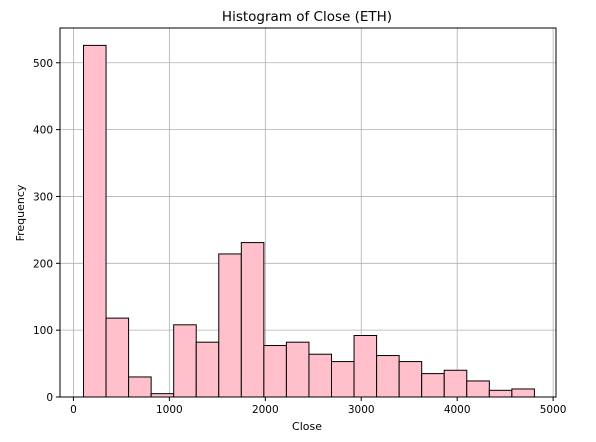 The image size is (596, 442). Describe the element at coordinates (43, 197) in the screenshot. I see `y-tick-label-3: 300` at that location.